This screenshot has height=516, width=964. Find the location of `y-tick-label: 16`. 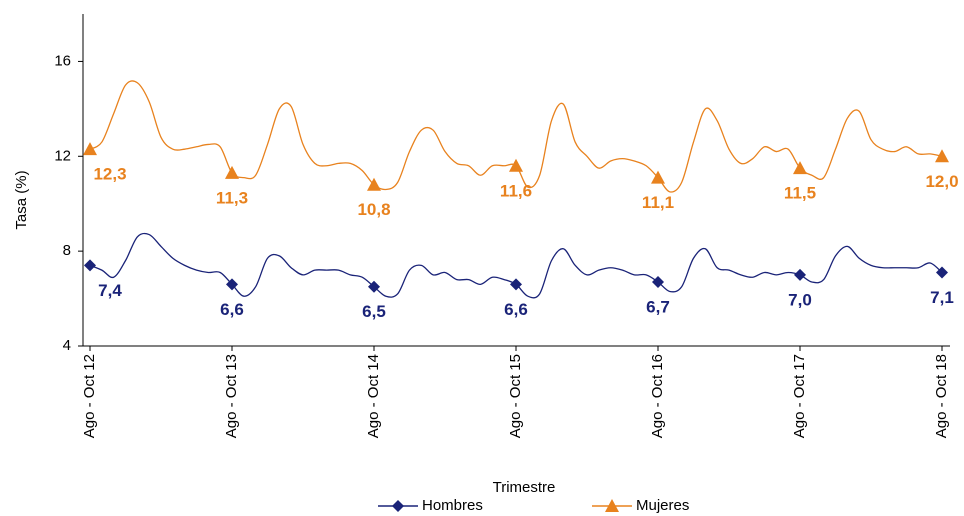

y-tick-label: 16 is located at coordinates (62, 60).